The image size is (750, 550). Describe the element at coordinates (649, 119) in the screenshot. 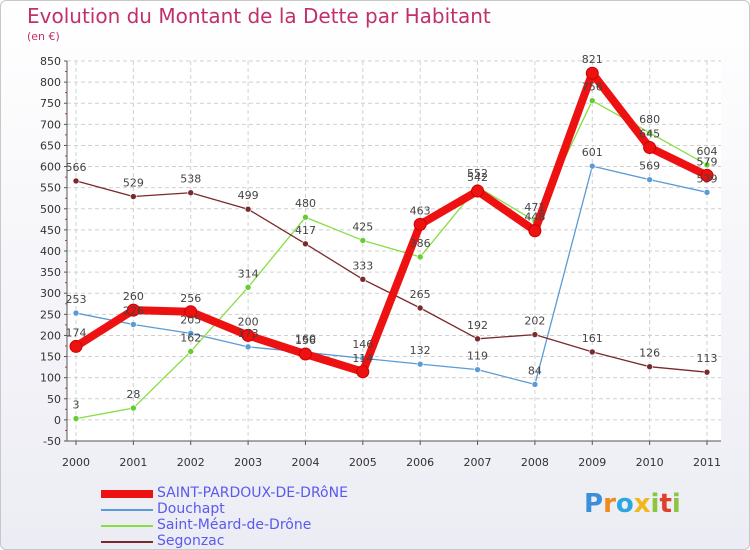

I see `data-label: 680` at that location.